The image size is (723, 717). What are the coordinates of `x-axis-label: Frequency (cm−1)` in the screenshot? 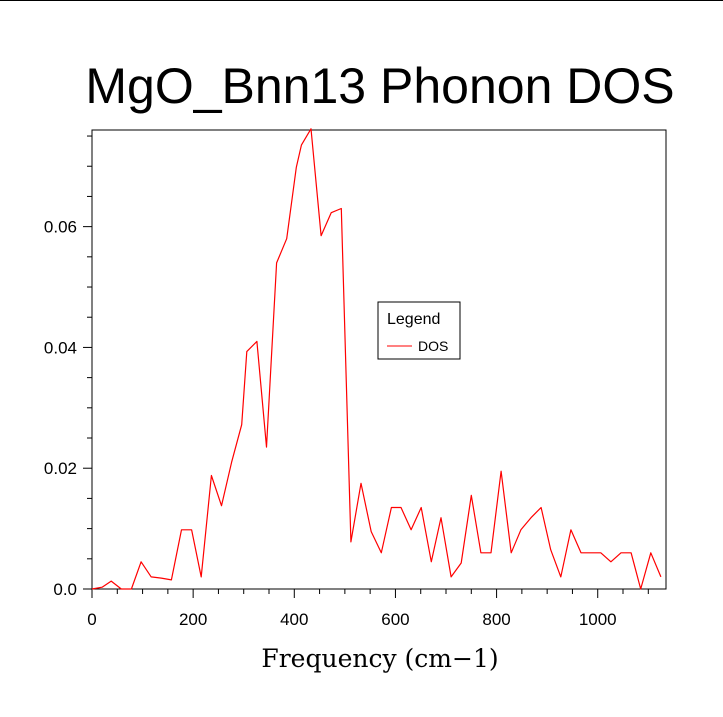 It's located at (379, 658).